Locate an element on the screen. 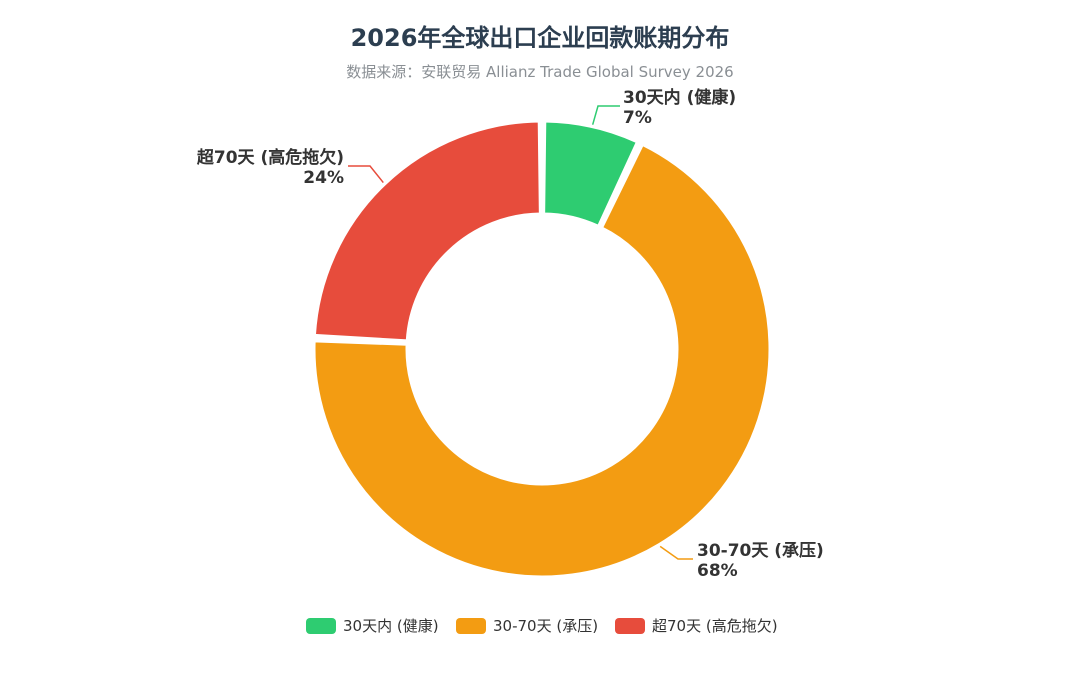 Image resolution: width=1080 pixels, height=695 pixels. chart-title: 2026年全球出口企业回款账期分布 is located at coordinates (540, 38).